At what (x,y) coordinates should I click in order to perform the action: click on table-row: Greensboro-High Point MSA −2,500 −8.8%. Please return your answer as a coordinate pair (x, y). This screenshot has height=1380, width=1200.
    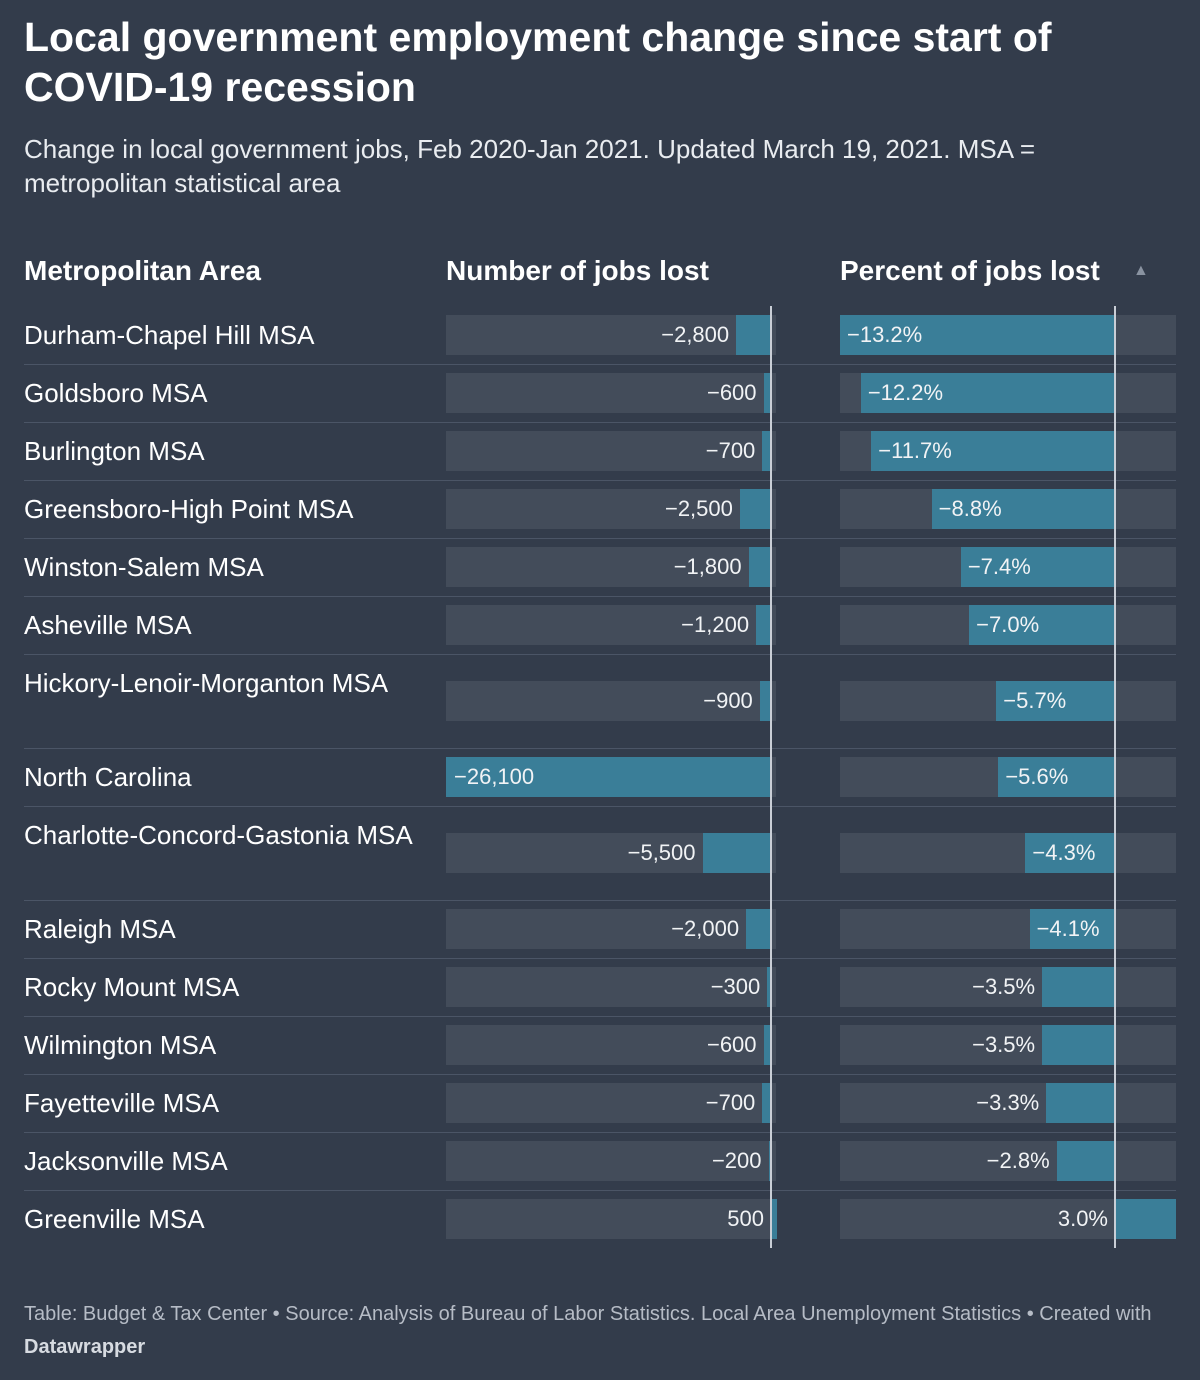
    Looking at the image, I should click on (600, 509).